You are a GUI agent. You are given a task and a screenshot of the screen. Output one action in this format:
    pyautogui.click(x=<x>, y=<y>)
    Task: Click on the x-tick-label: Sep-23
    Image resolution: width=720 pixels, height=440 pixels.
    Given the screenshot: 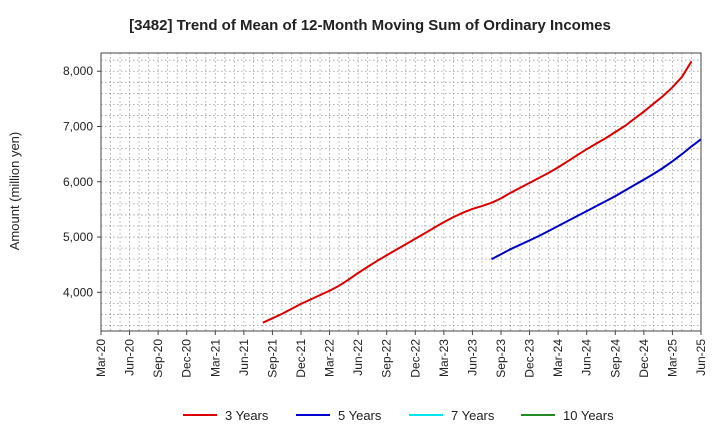 What is the action you would take?
    pyautogui.click(x=501, y=358)
    